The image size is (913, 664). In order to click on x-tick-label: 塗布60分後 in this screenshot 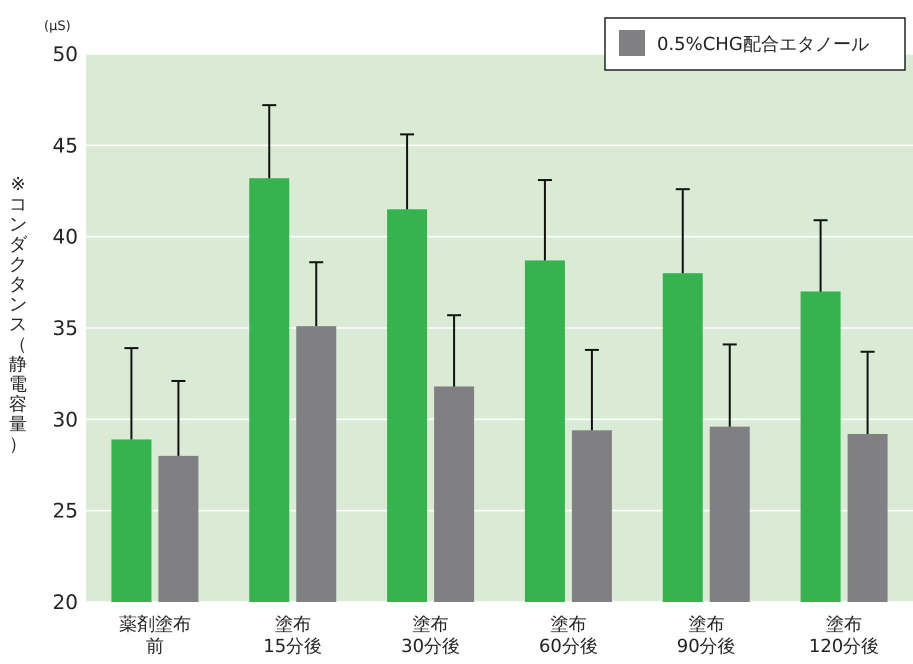, I will do `click(568, 635)`.